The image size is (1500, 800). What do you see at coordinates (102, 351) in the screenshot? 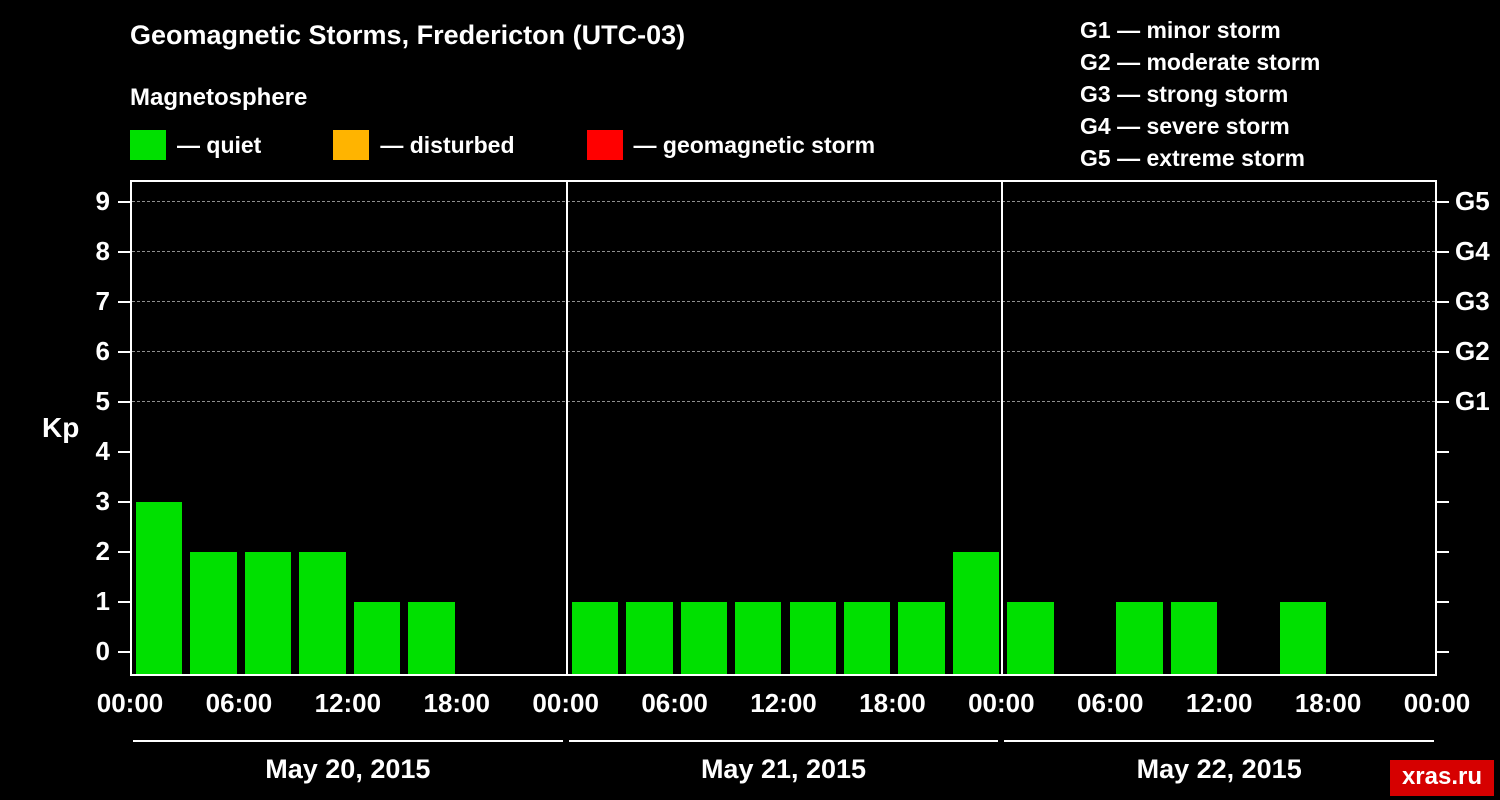
I see `y-tick-label: 6` at bounding box center [102, 351].